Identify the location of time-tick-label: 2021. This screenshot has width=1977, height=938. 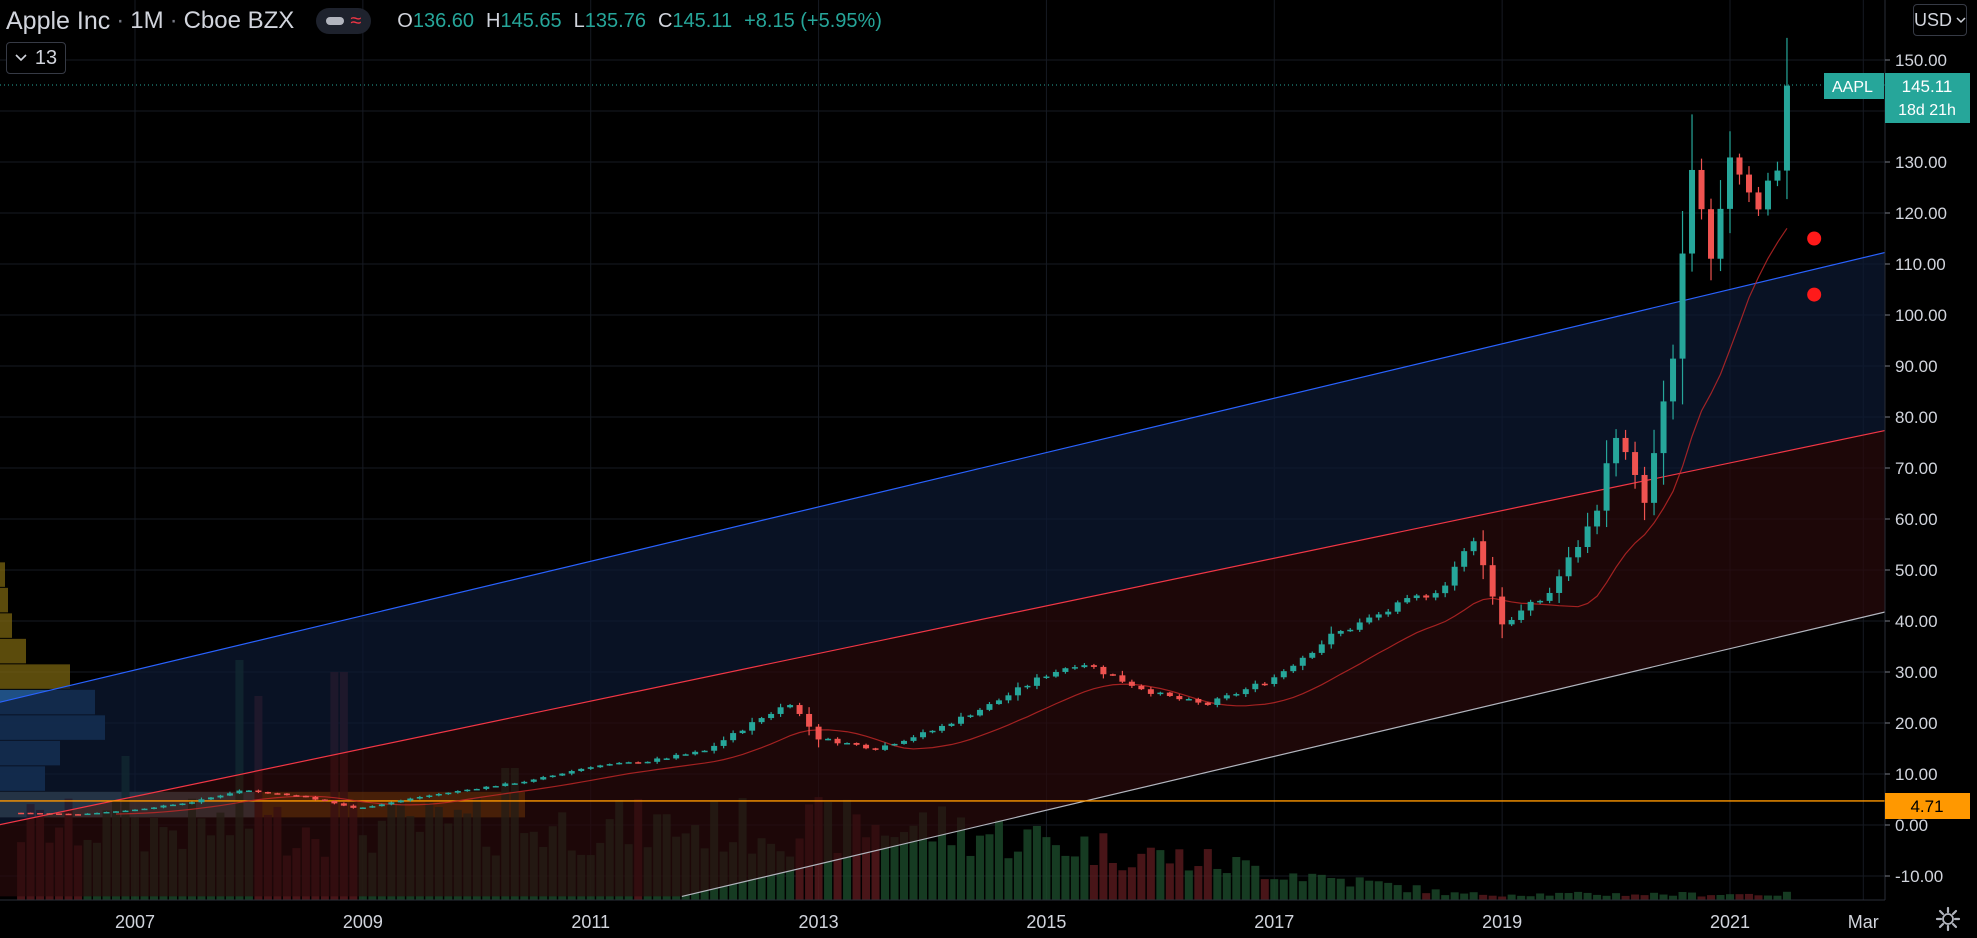
(1730, 922).